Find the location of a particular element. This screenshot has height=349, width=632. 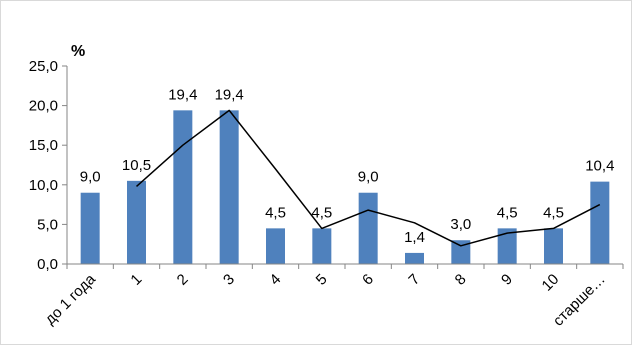

x-tick-label: 7 is located at coordinates (414, 280).